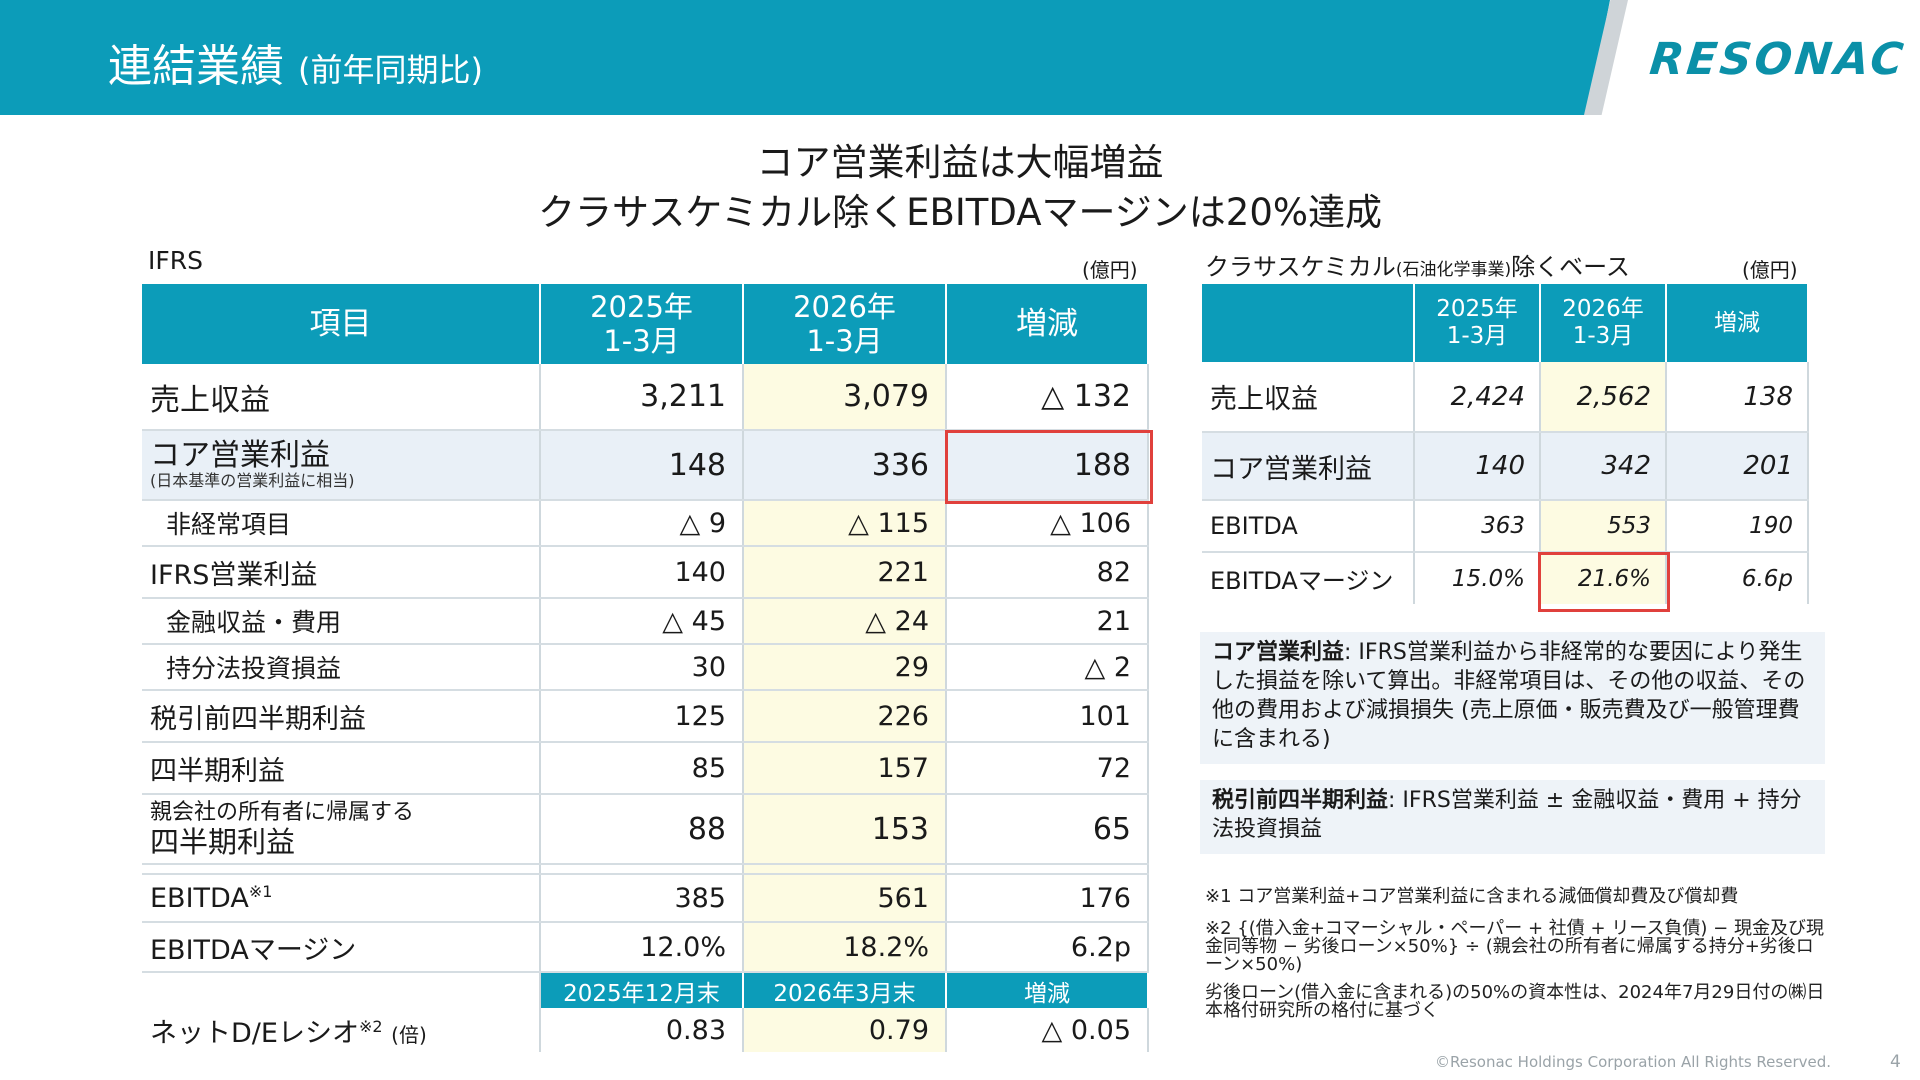 The height and width of the screenshot is (1080, 1920). I want to click on header-banner: 連結業績 (前年同期比) RESONAC, so click(960, 57).